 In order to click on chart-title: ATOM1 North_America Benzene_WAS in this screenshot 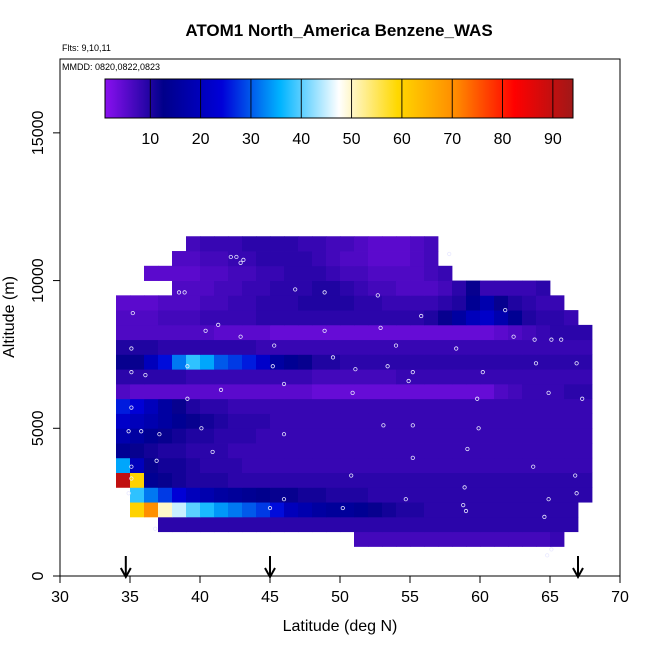, I will do `click(338, 30)`.